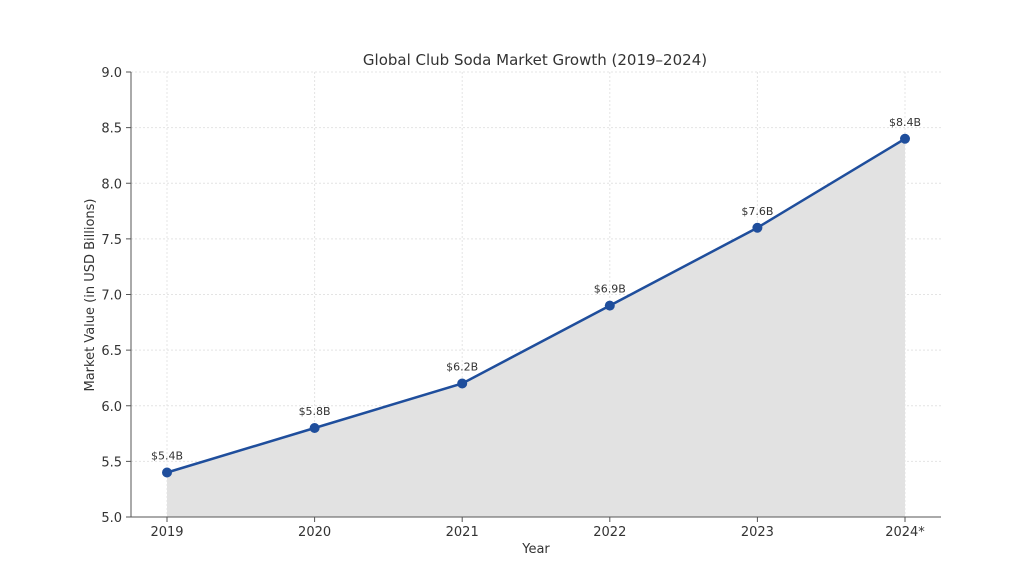 The height and width of the screenshot is (580, 1024). Describe the element at coordinates (111, 184) in the screenshot. I see `y-tick-label: 8.0` at that location.